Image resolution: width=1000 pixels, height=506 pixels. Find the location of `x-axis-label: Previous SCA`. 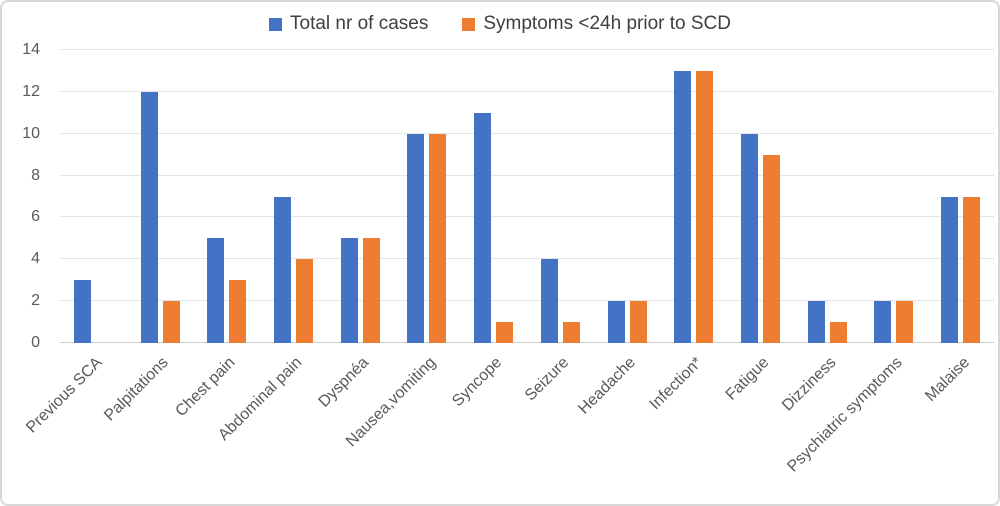

x-axis-label: Previous SCA is located at coordinates (64, 395).